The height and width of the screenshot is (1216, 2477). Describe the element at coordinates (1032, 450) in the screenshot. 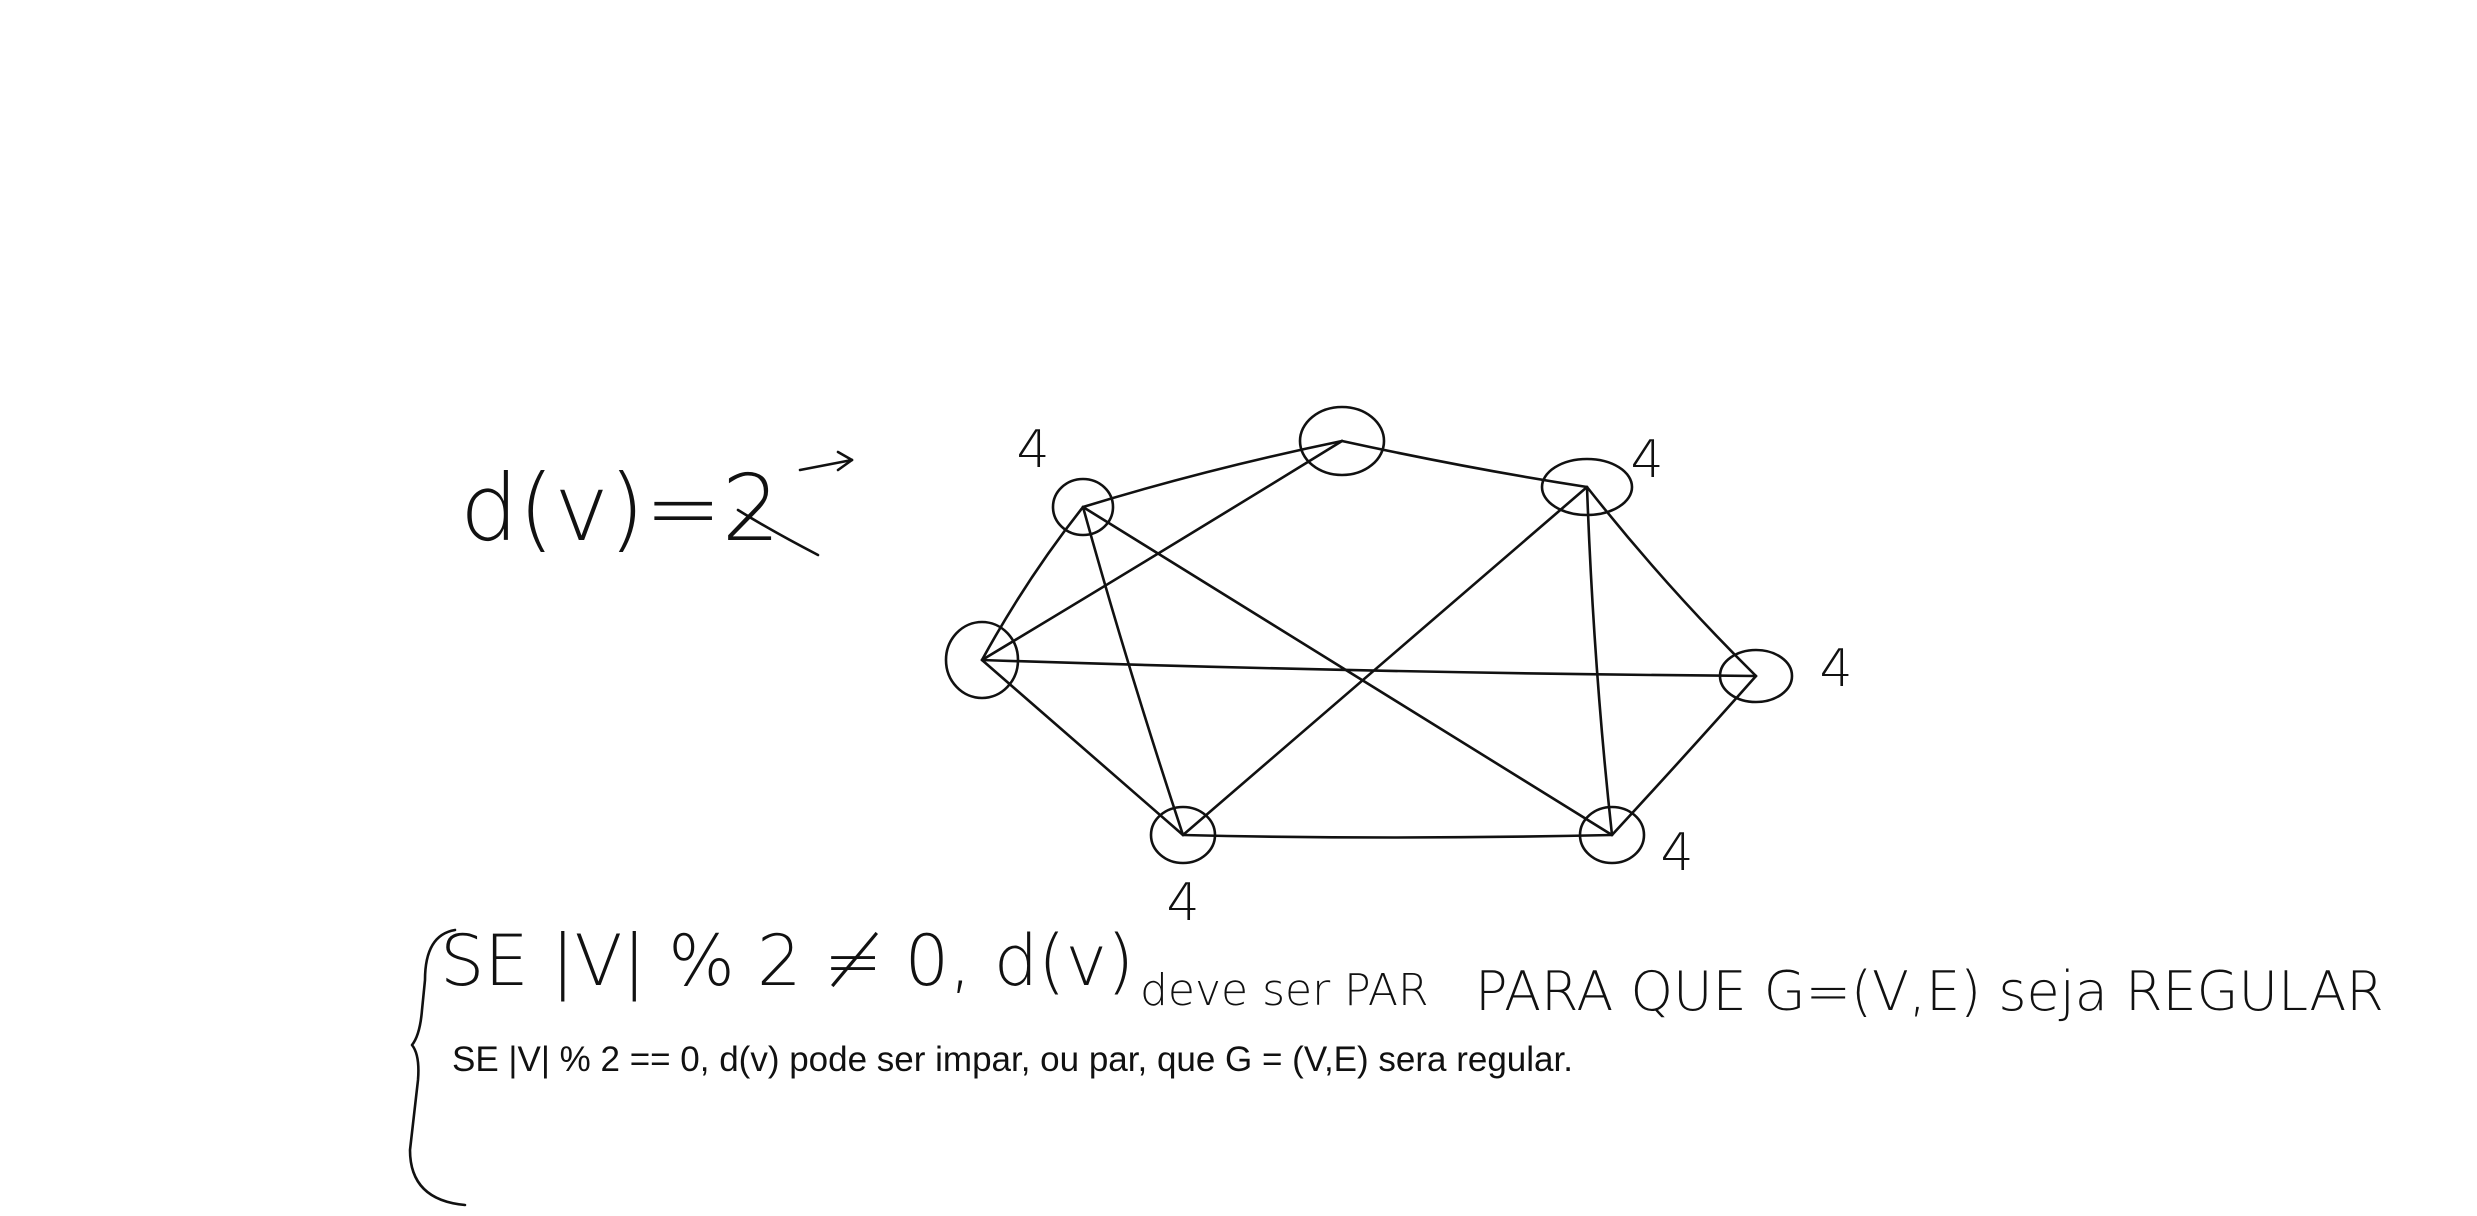

I see `graph-node-label-0: 4` at that location.